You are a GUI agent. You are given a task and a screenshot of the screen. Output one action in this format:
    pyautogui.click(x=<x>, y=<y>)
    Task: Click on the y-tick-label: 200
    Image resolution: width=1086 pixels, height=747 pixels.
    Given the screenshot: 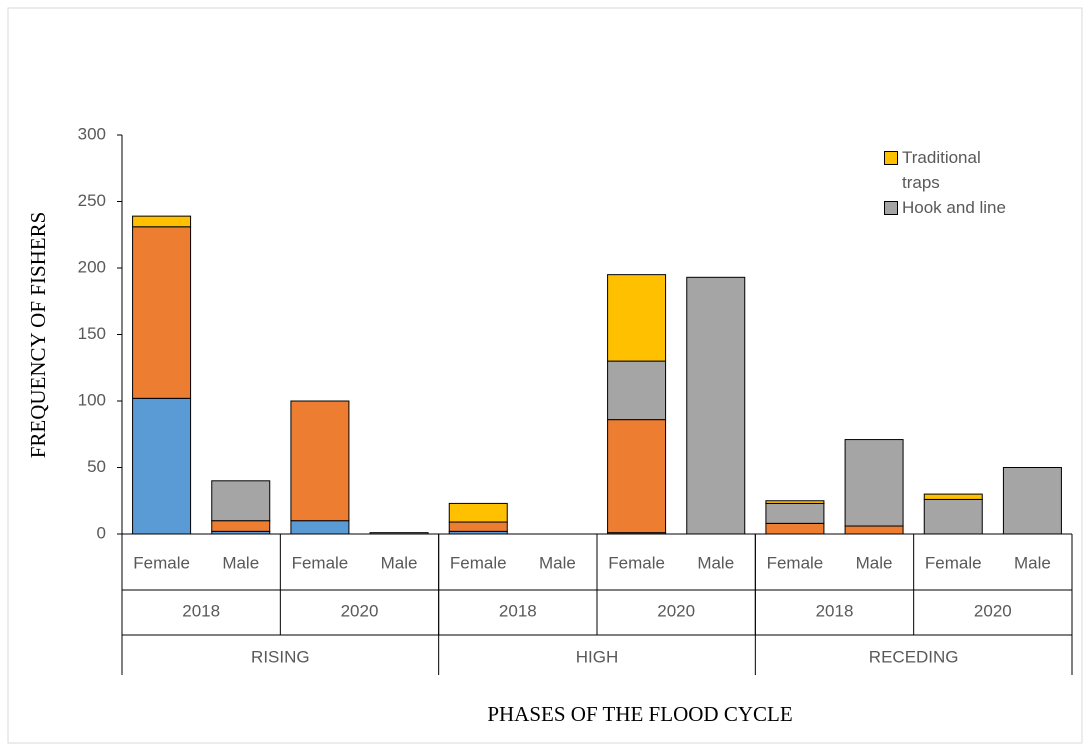 What is the action you would take?
    pyautogui.click(x=92, y=266)
    